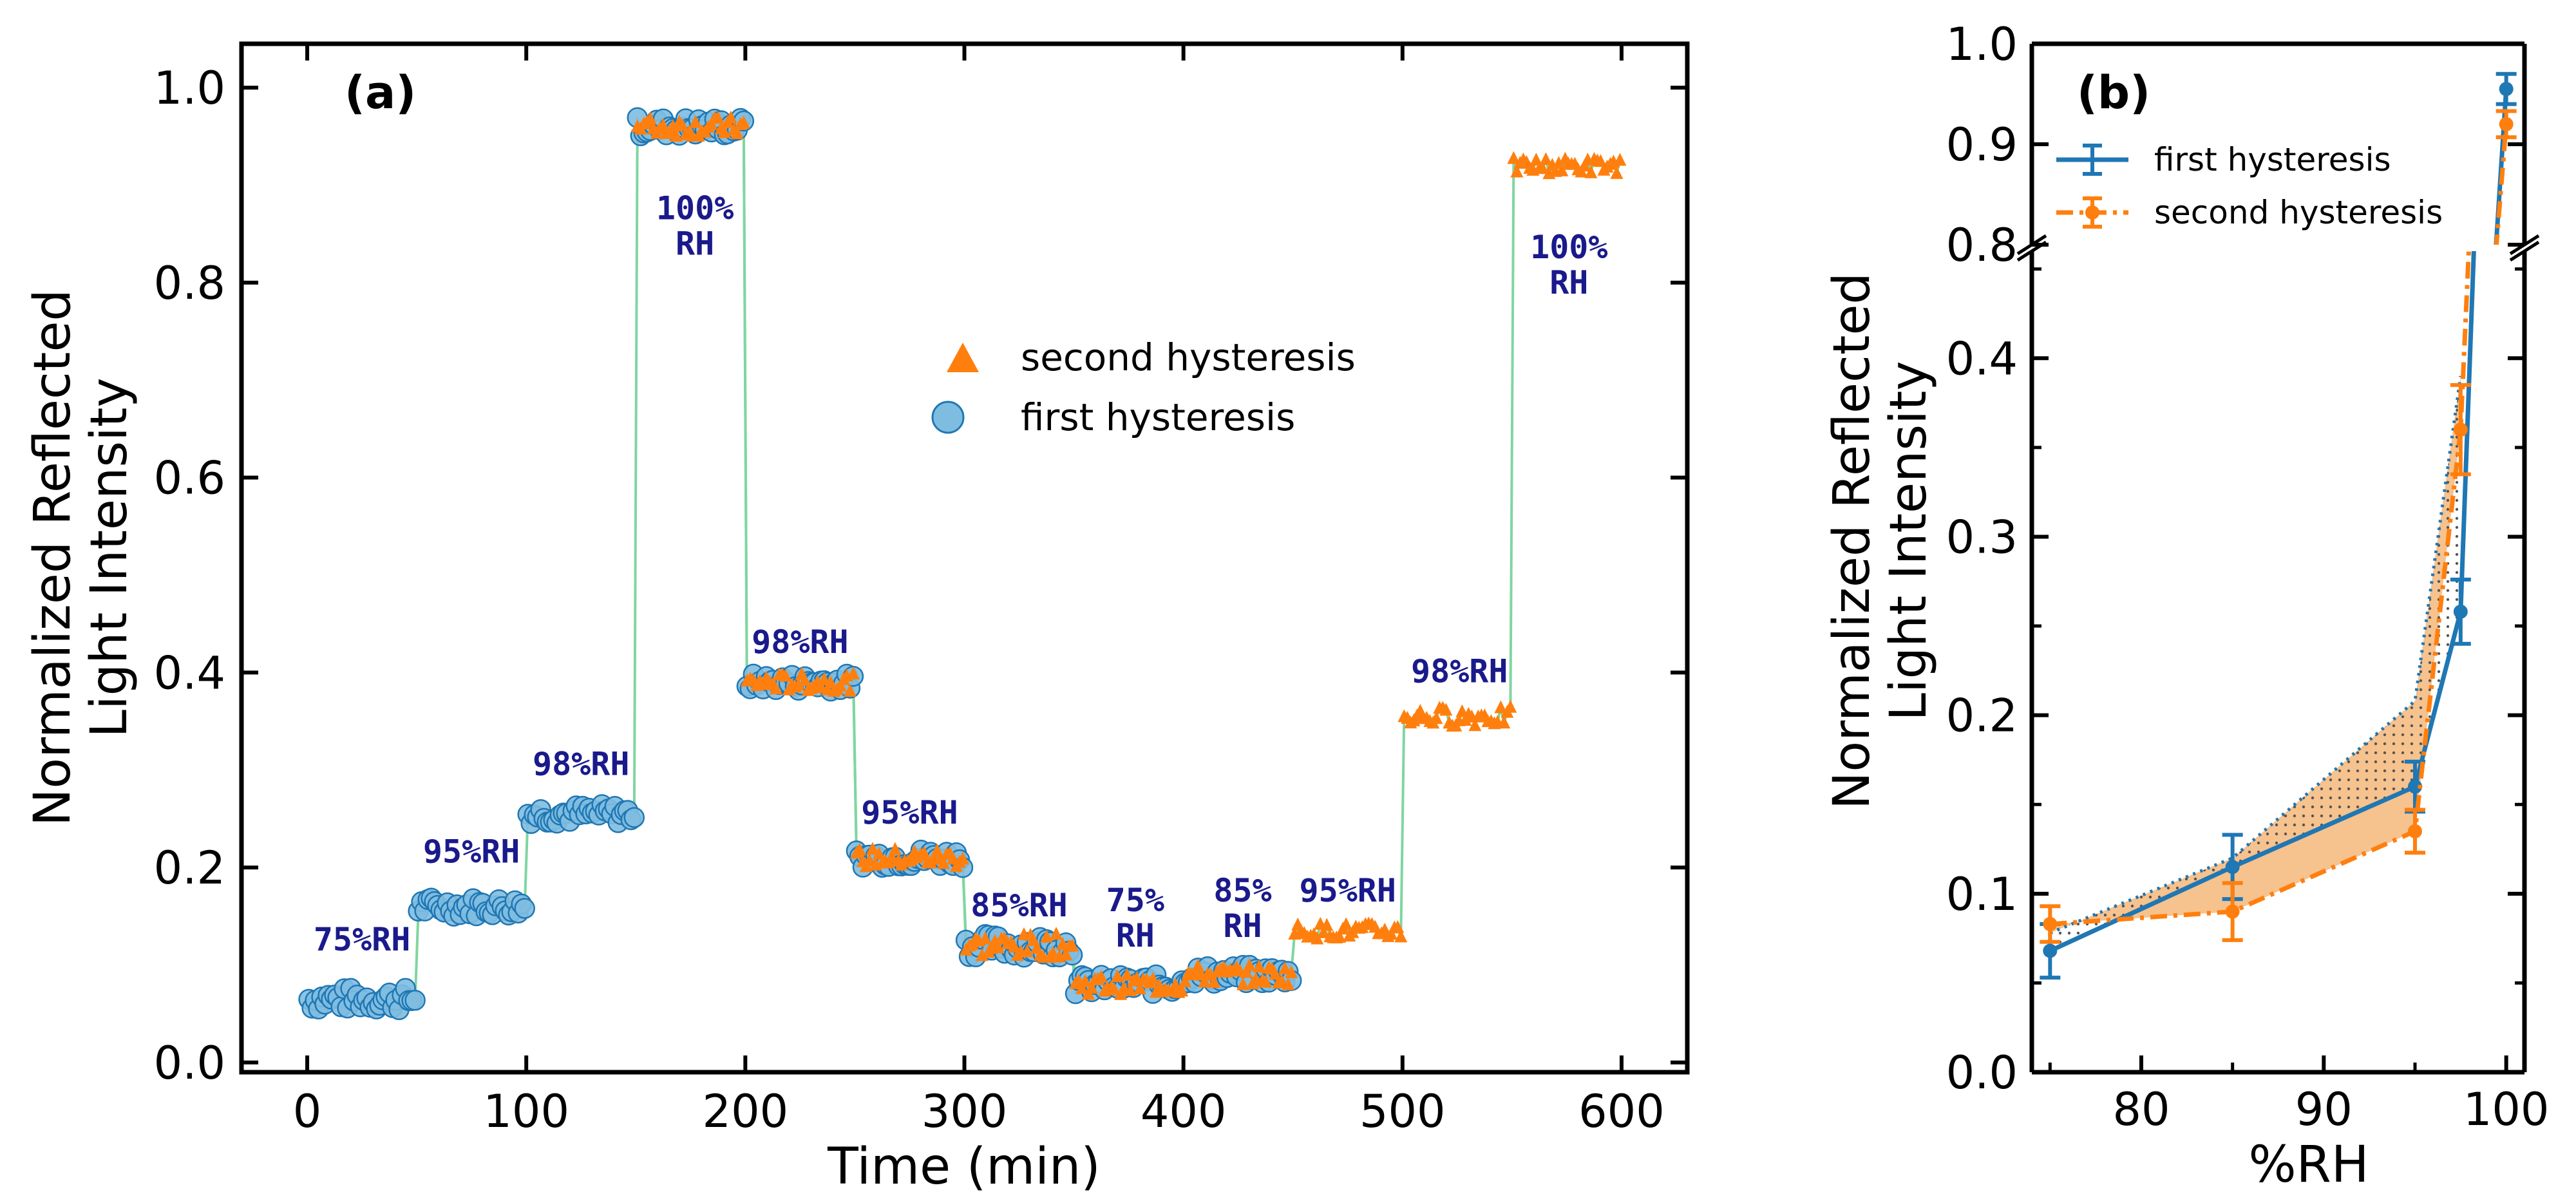 This screenshot has height=1201, width=2576. I want to click on axis-break-mark, so click(2524, 251).